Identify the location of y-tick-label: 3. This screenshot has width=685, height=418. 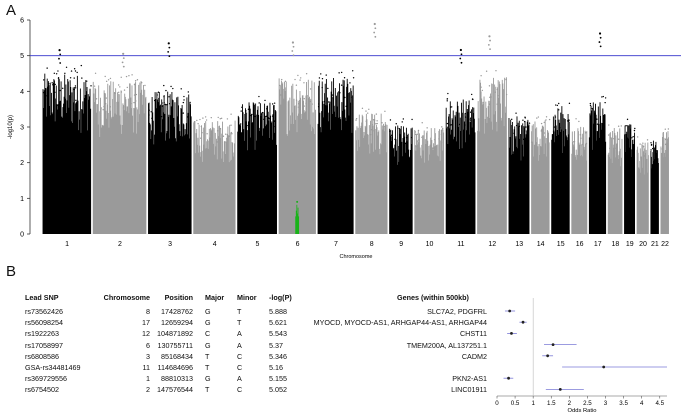
(22, 128).